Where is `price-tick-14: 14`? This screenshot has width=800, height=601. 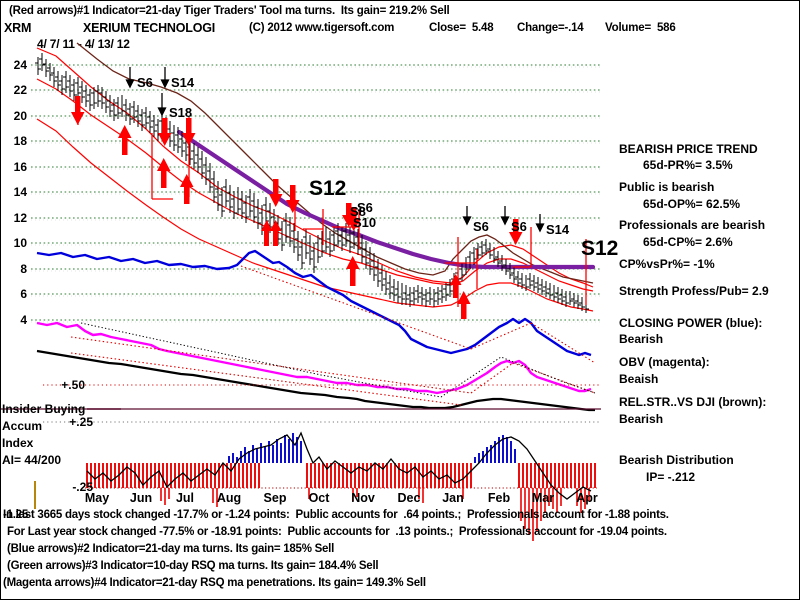 price-tick-14: 14 is located at coordinates (20, 192).